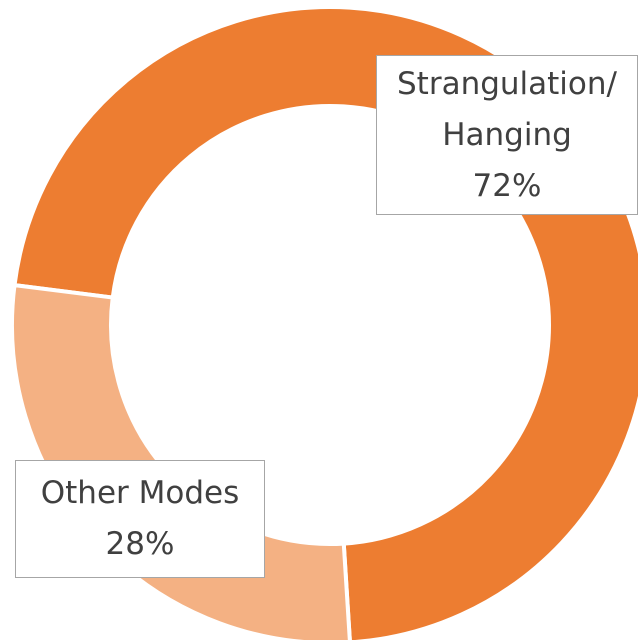 This screenshot has width=638, height=640. I want to click on value-label: 72%, so click(507, 185).